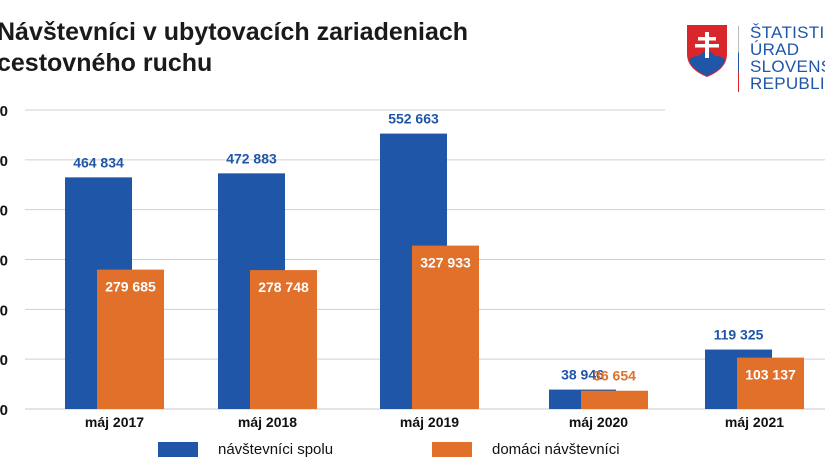 This screenshot has width=825, height=463. I want to click on data-label-total: 472 883, so click(251, 158).